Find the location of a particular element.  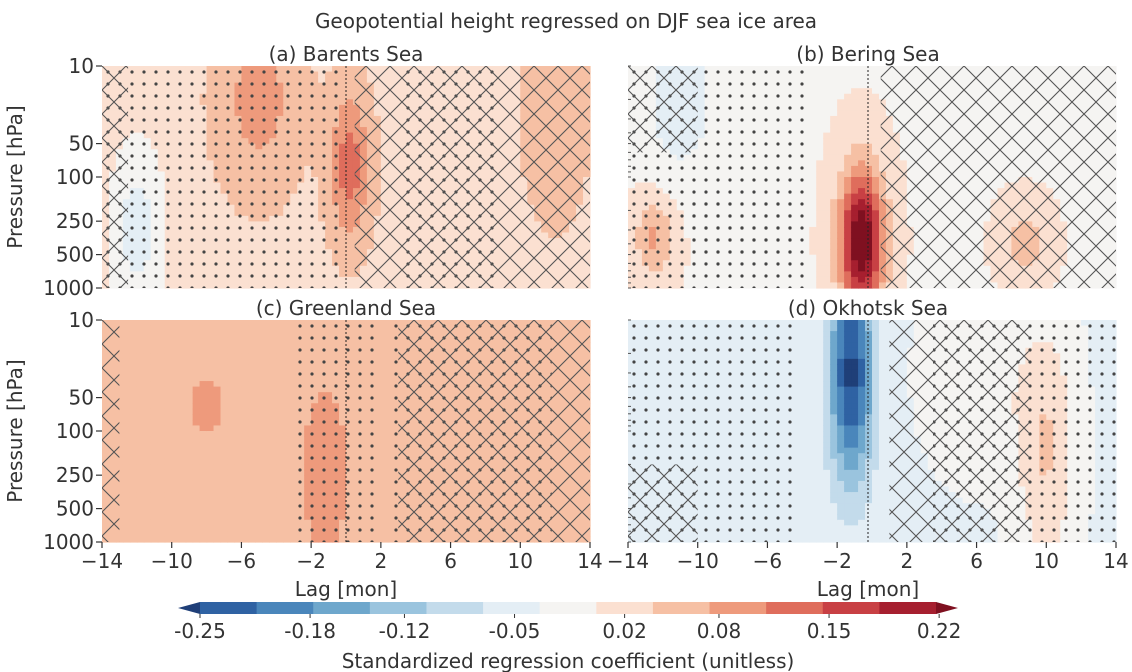

y-tick-label: 50 is located at coordinates (81, 144).